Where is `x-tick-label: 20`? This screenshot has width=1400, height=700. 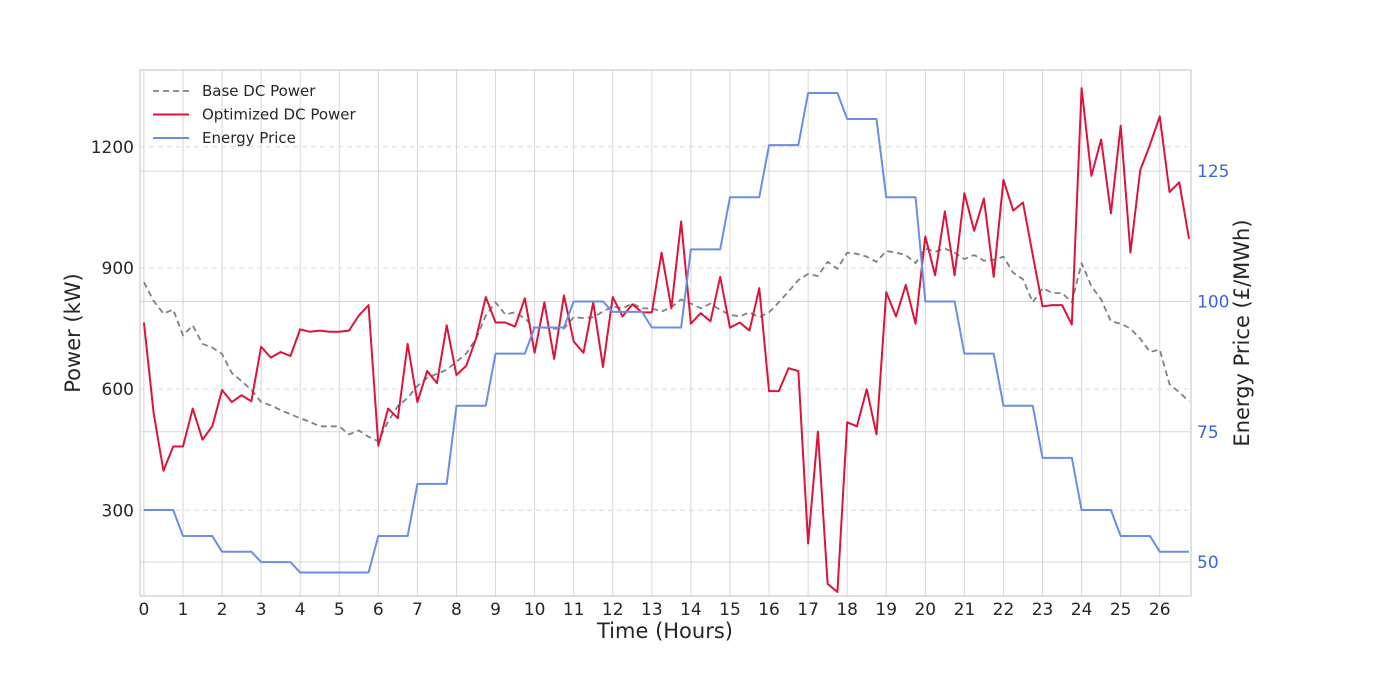
x-tick-label: 20 is located at coordinates (925, 610).